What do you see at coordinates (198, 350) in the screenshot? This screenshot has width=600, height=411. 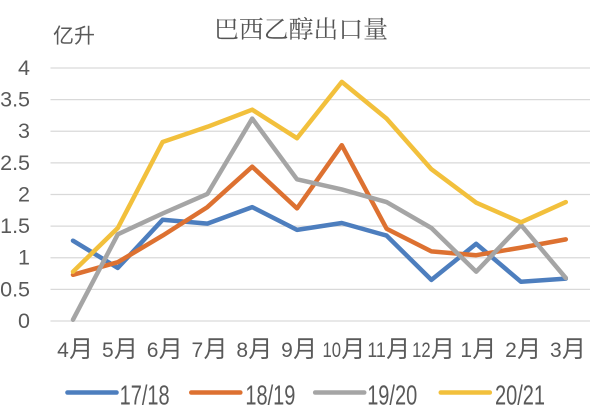 I see `svg-text: 7` at bounding box center [198, 350].